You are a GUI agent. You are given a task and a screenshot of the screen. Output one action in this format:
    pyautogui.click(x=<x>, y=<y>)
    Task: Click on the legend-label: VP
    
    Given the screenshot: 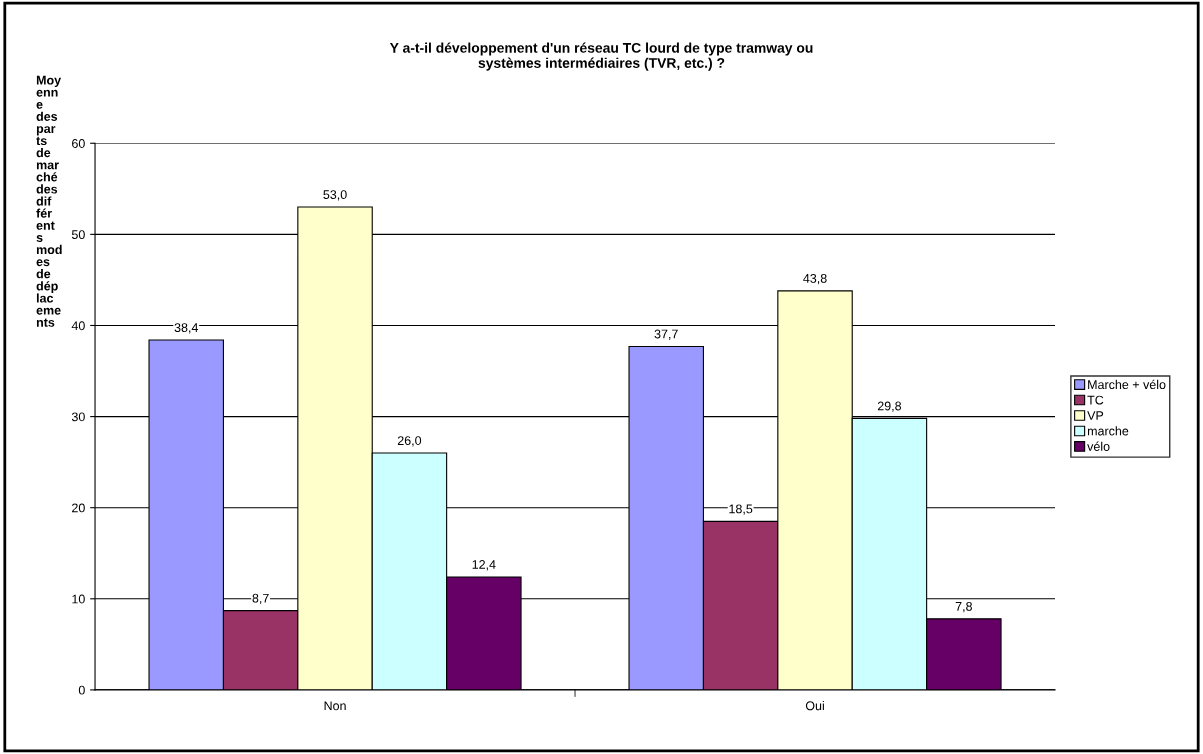 What is the action you would take?
    pyautogui.click(x=1095, y=415)
    